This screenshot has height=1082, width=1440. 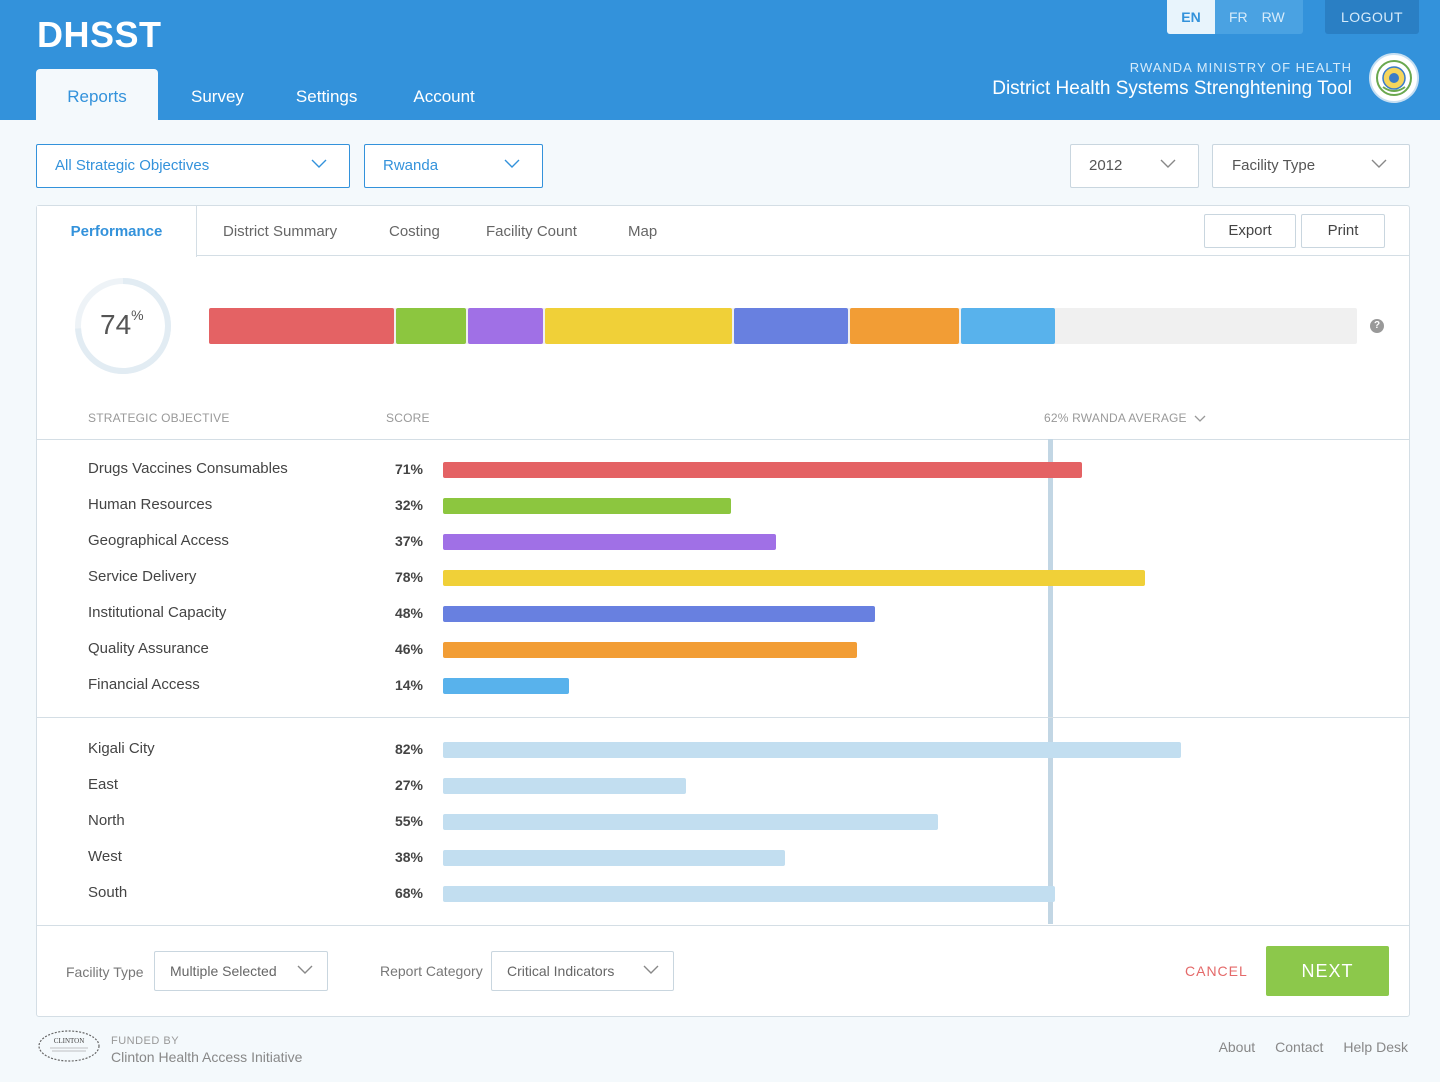 I want to click on app-logo: DHSST, so click(x=99, y=34).